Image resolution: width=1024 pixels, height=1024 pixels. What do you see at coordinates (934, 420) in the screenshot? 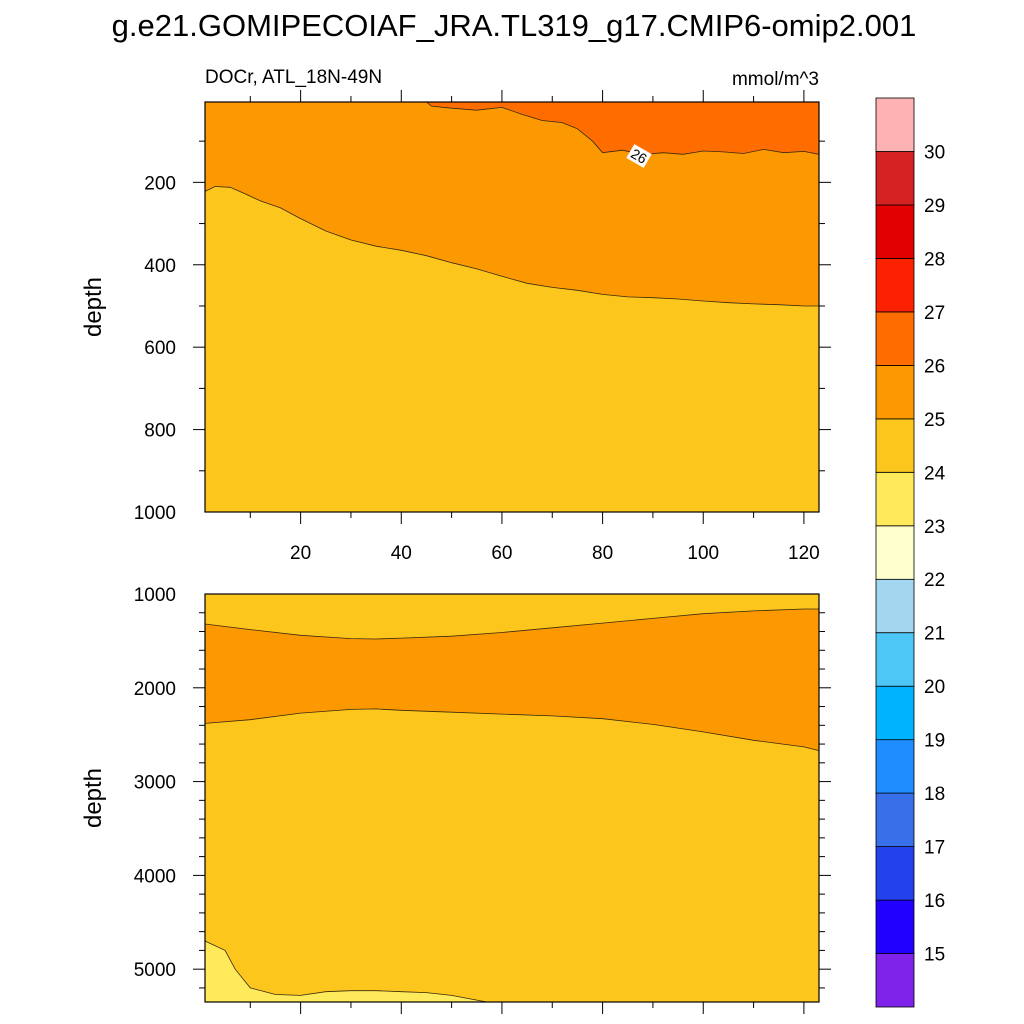
I see `colorbar-label: 25` at bounding box center [934, 420].